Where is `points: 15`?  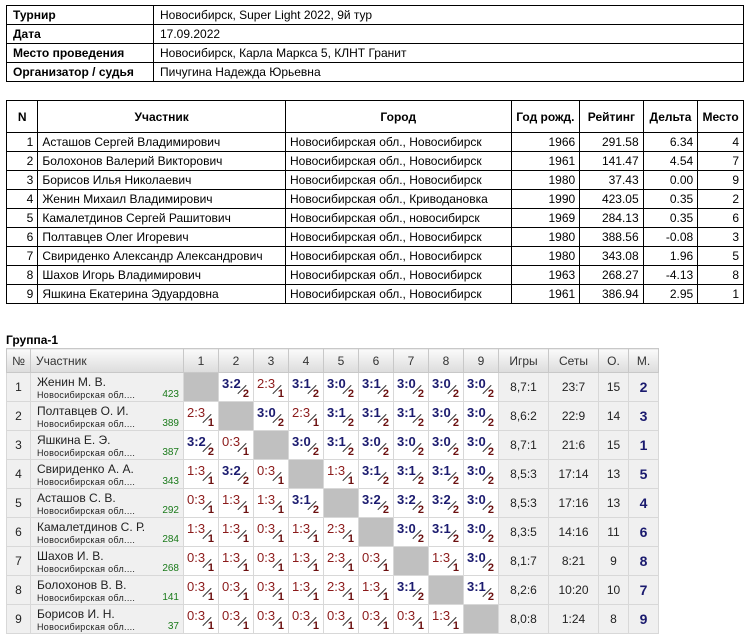
points: 15 is located at coordinates (613, 387).